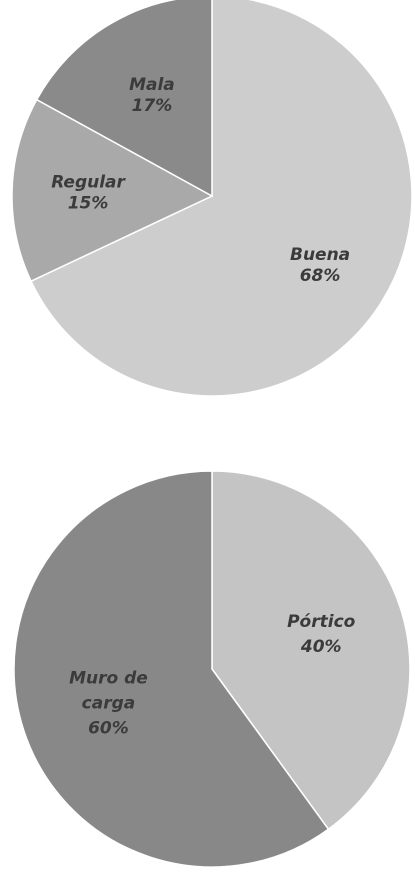 The height and width of the screenshot is (872, 415). I want to click on value-label: 60%, so click(108, 729).